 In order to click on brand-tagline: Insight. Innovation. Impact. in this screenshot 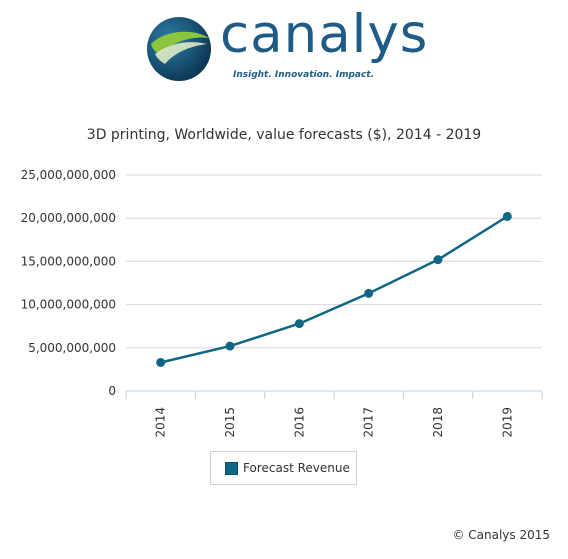, I will do `click(304, 75)`.